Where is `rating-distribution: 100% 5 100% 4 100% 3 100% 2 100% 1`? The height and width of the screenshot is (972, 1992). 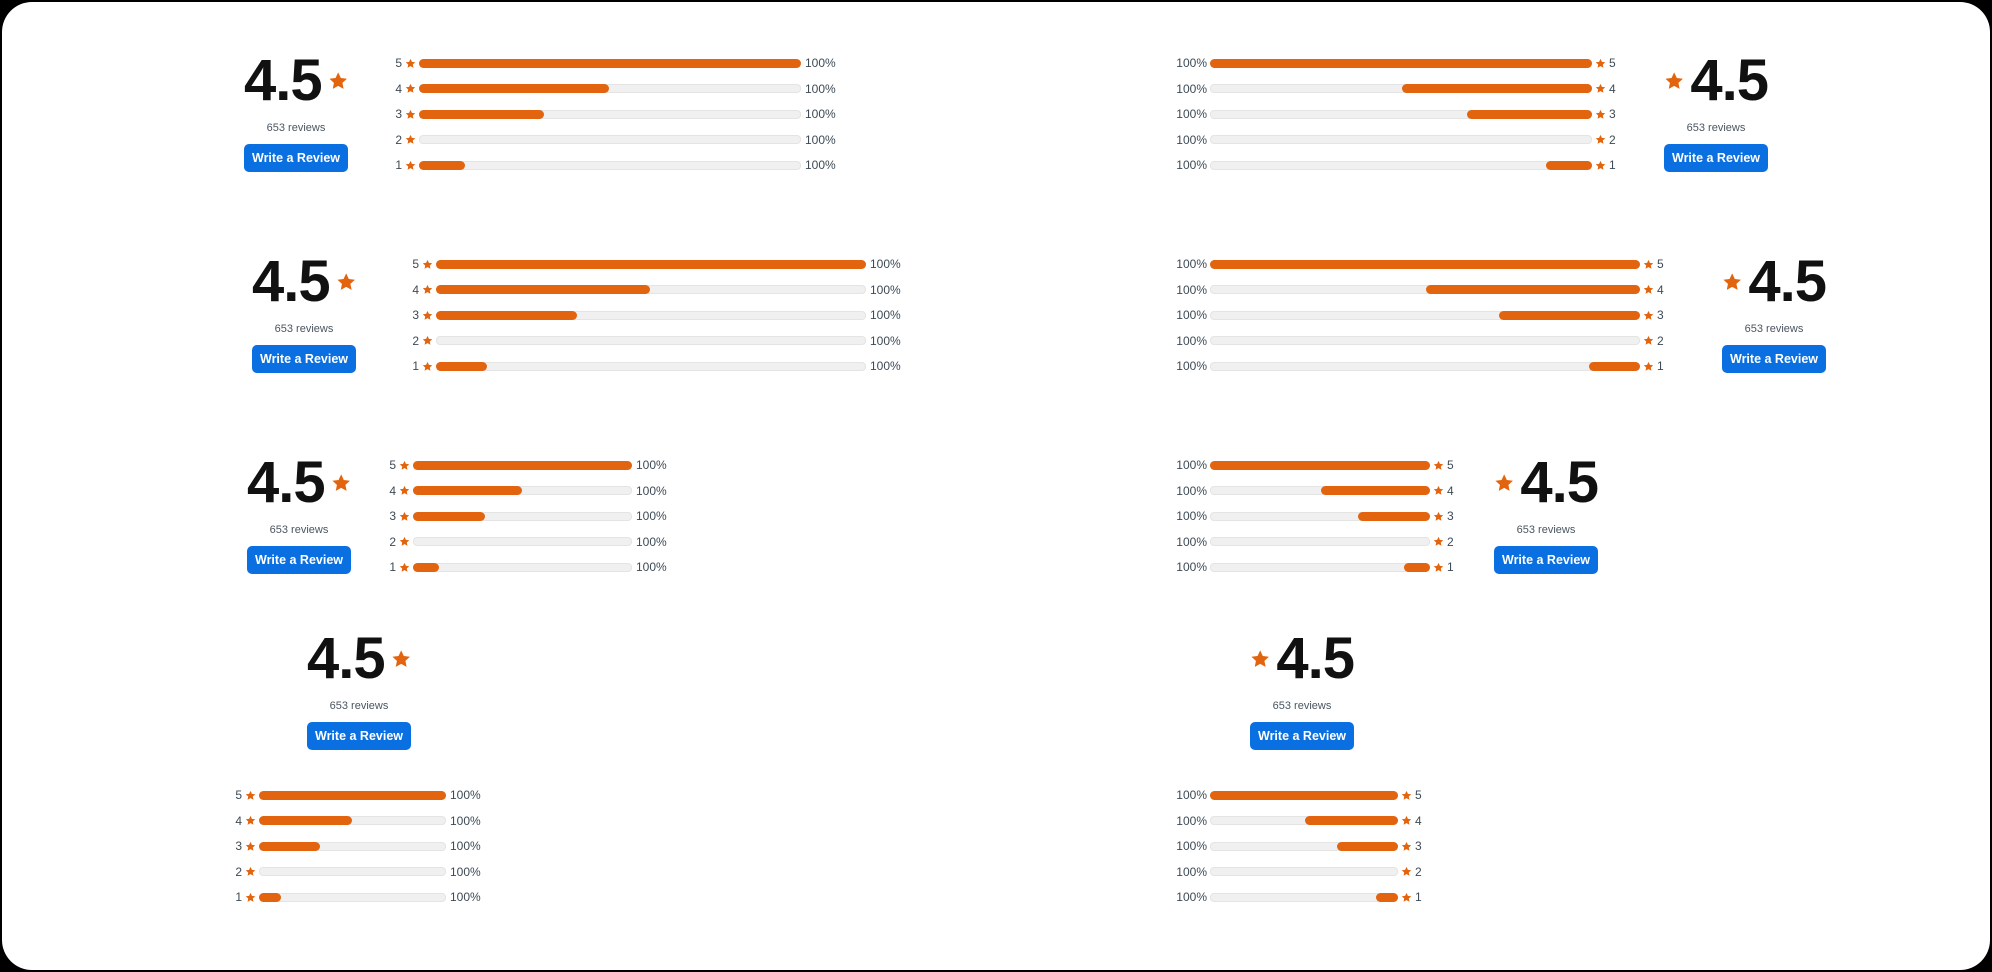 rating-distribution: 100% 5 100% 4 100% 3 100% 2 100% 1 is located at coordinates (1299, 846).